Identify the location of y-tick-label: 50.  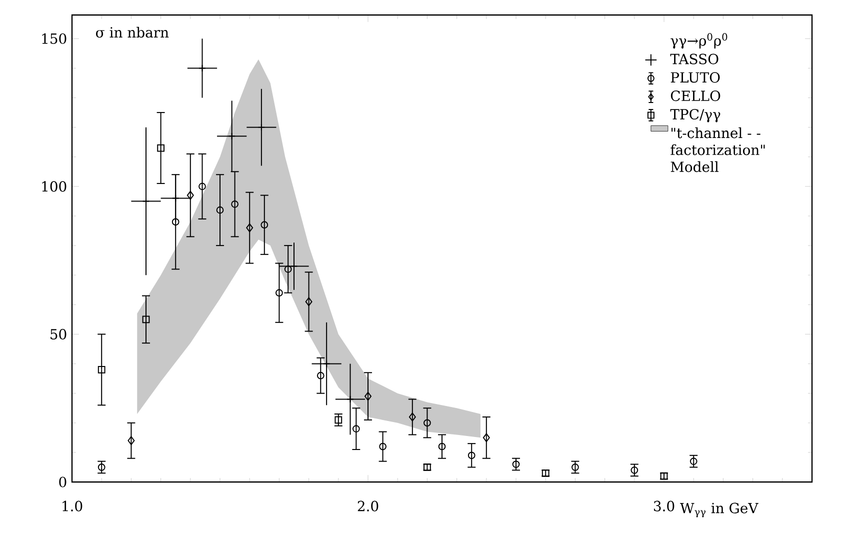
(58, 334).